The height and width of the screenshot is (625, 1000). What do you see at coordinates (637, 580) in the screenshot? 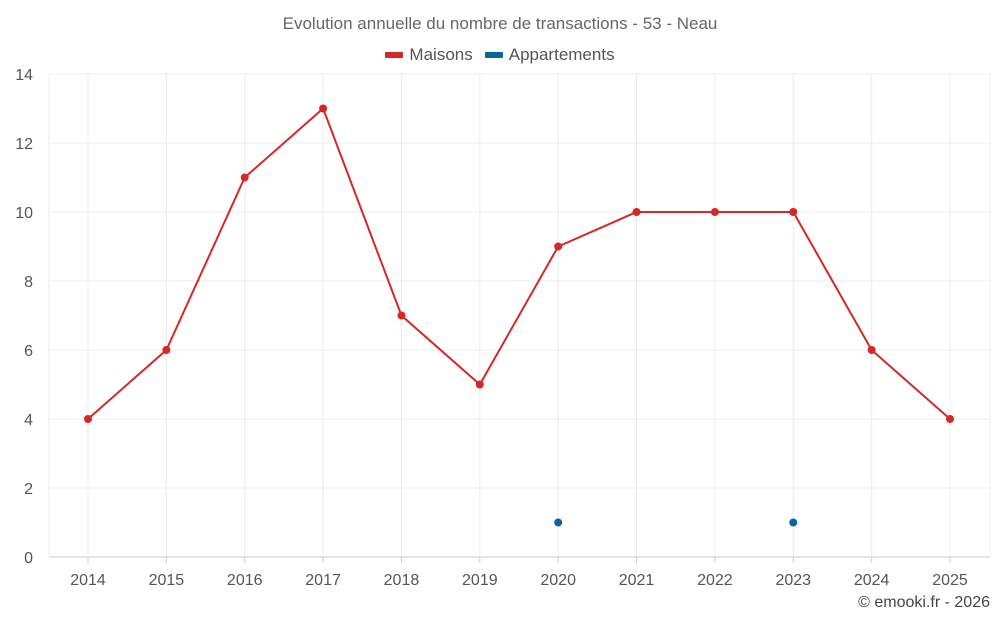
I see `x-tick-label: 2021` at bounding box center [637, 580].